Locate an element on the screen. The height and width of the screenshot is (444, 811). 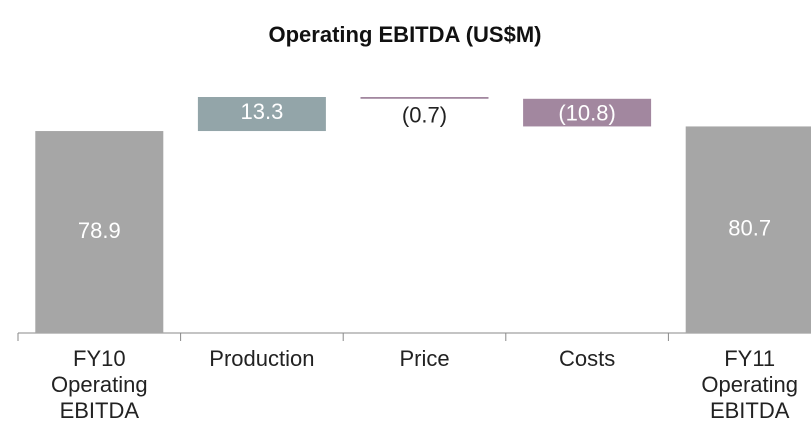
value-label: (0.7) is located at coordinates (424, 115).